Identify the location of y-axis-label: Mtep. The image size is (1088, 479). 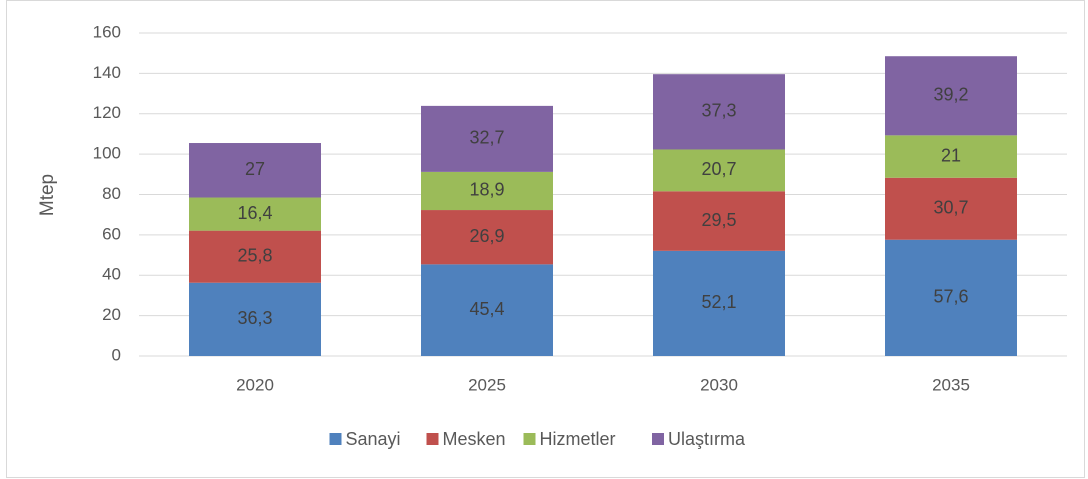
(47, 195).